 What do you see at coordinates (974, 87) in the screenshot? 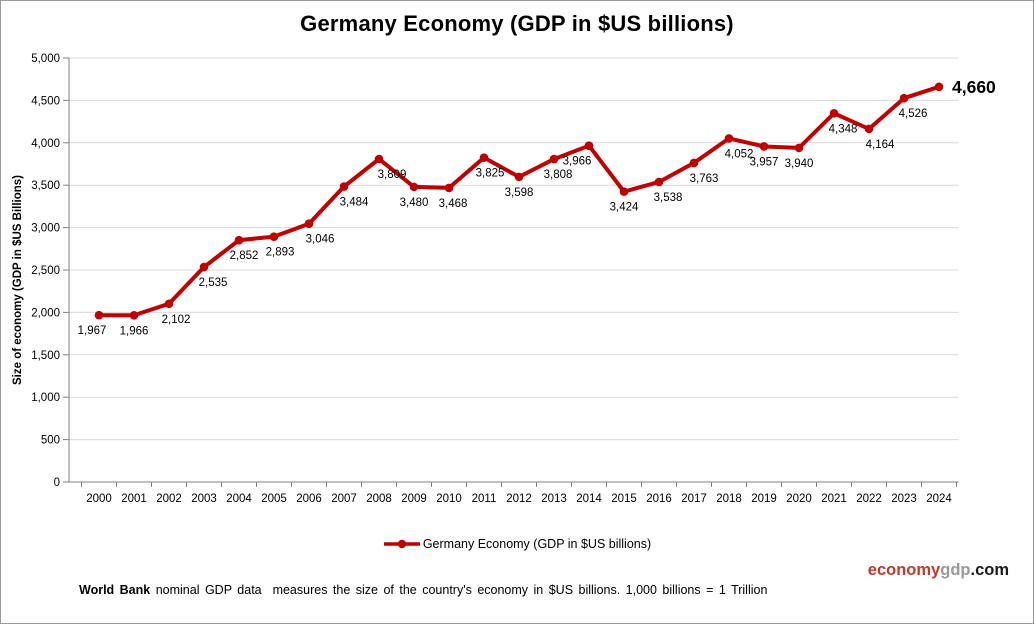
I see `final-data-label: 4,660` at bounding box center [974, 87].